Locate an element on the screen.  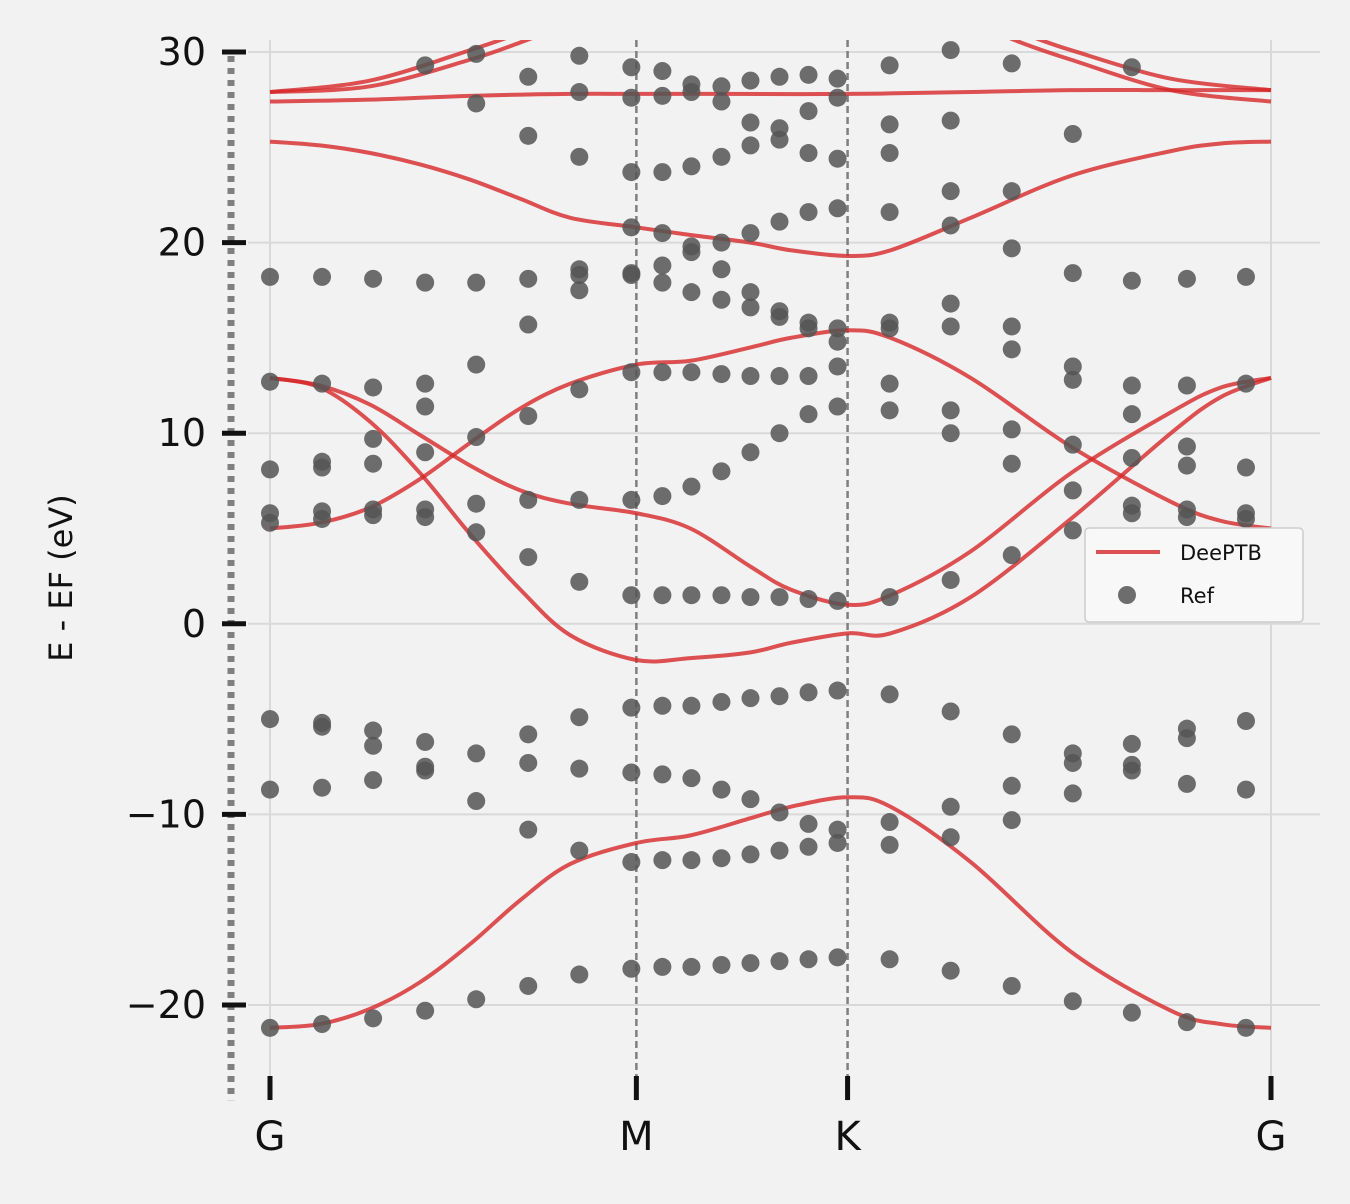
x-tick-label: G is located at coordinates (1271, 1137).